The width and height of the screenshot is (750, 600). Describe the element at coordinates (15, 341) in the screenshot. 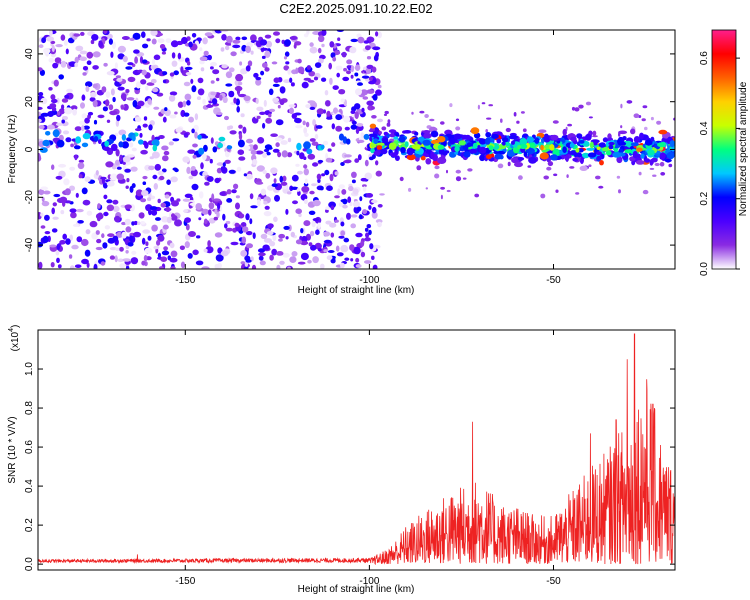

I see `snr-multiplier-base: (x10` at that location.